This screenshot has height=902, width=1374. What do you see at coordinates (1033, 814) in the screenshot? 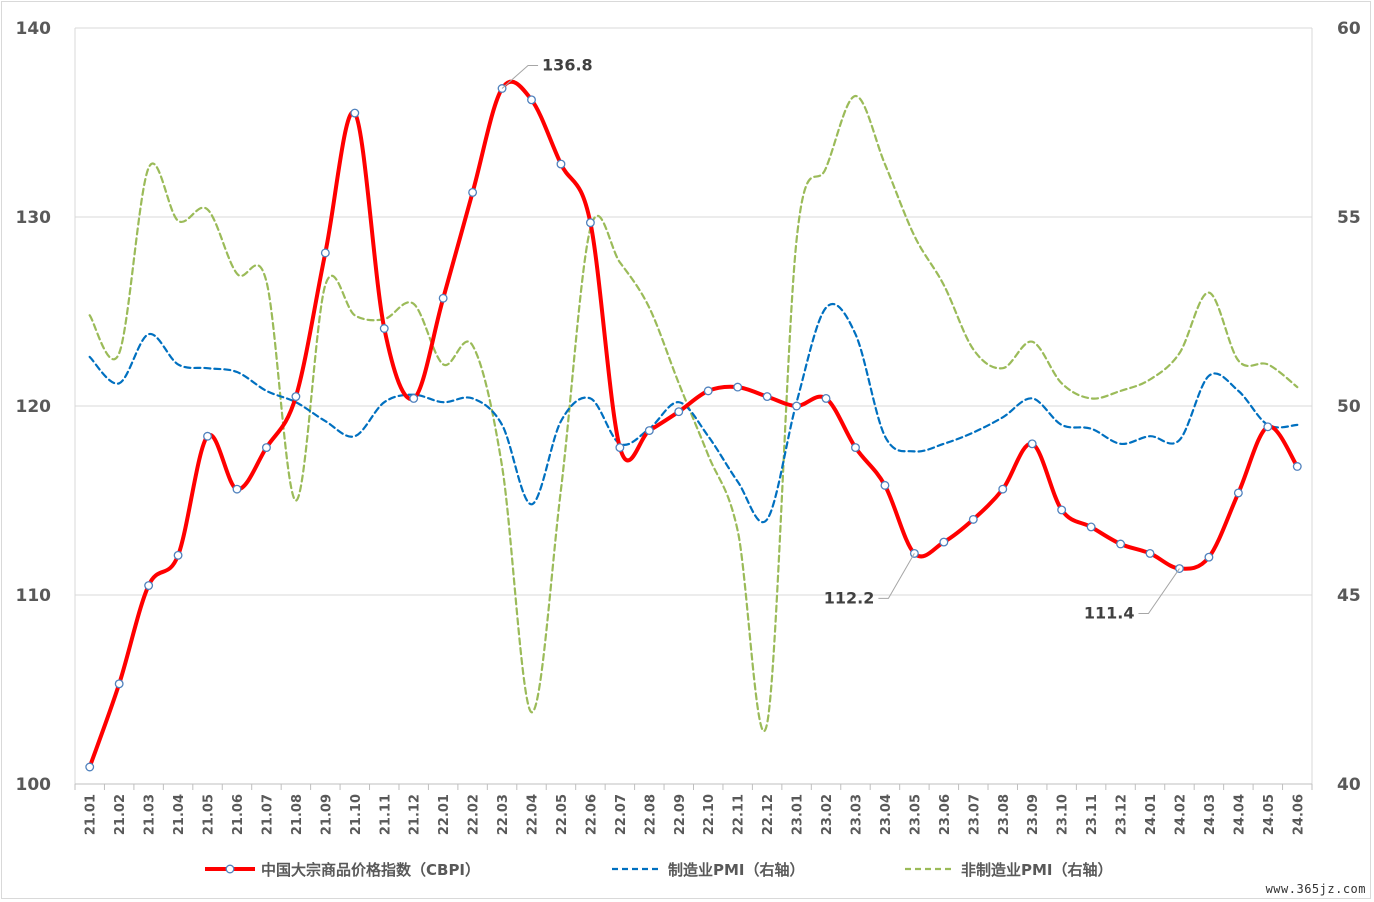
I see `x-tick-label: 23.09` at bounding box center [1033, 814].